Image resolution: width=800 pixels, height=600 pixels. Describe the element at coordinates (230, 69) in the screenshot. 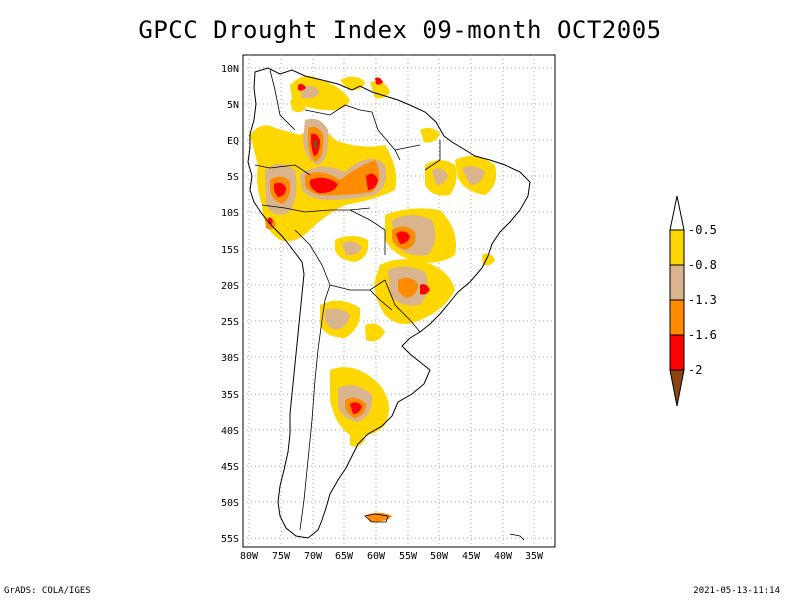

I see `lat-label: 10N` at that location.